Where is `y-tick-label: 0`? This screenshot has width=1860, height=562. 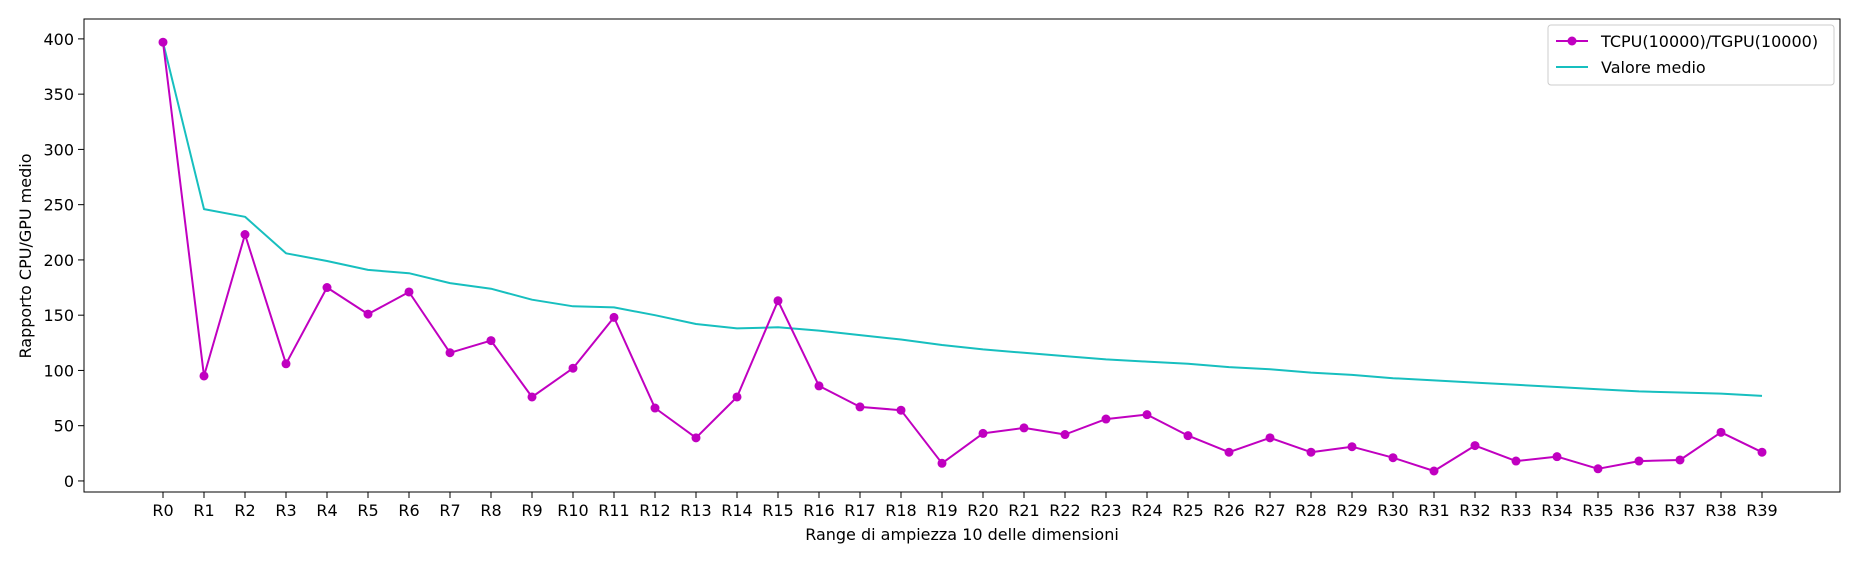 y-tick-label: 0 is located at coordinates (69, 481).